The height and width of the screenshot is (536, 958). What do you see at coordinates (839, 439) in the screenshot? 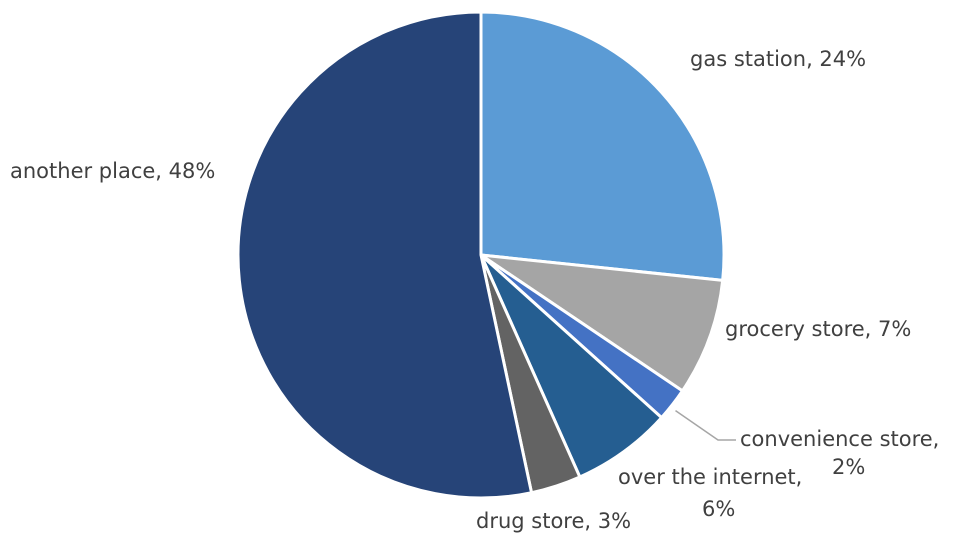
I see `data-label-convenience-store-line1: convenience store,` at bounding box center [839, 439].